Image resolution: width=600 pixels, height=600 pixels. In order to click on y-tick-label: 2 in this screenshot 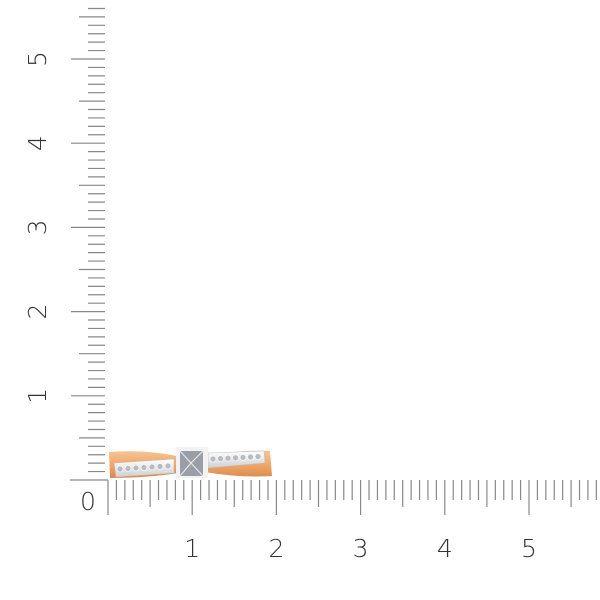, I will do `click(37, 312)`.